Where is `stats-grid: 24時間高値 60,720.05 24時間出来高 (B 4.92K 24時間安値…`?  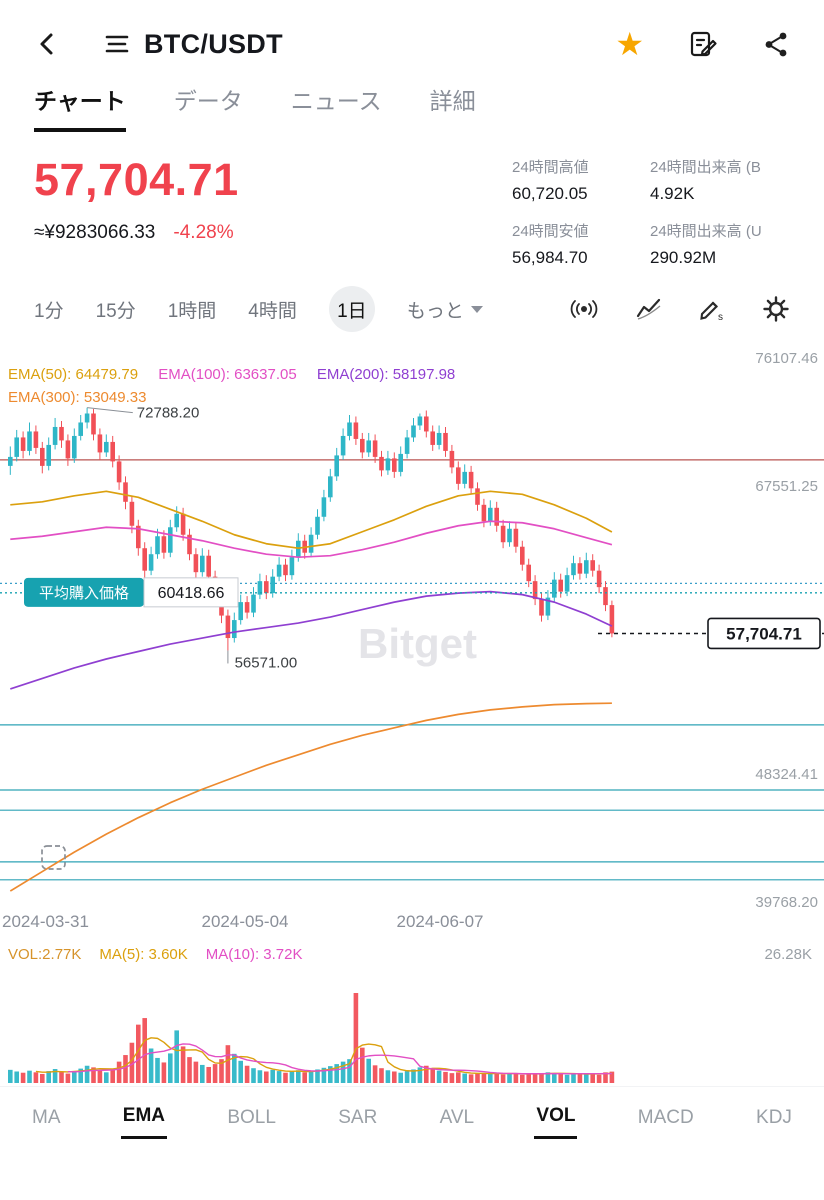
stats-grid: 24時間高値 60,720.05 24時間出来高 (B 4.92K 24時間安値… is located at coordinates (668, 211).